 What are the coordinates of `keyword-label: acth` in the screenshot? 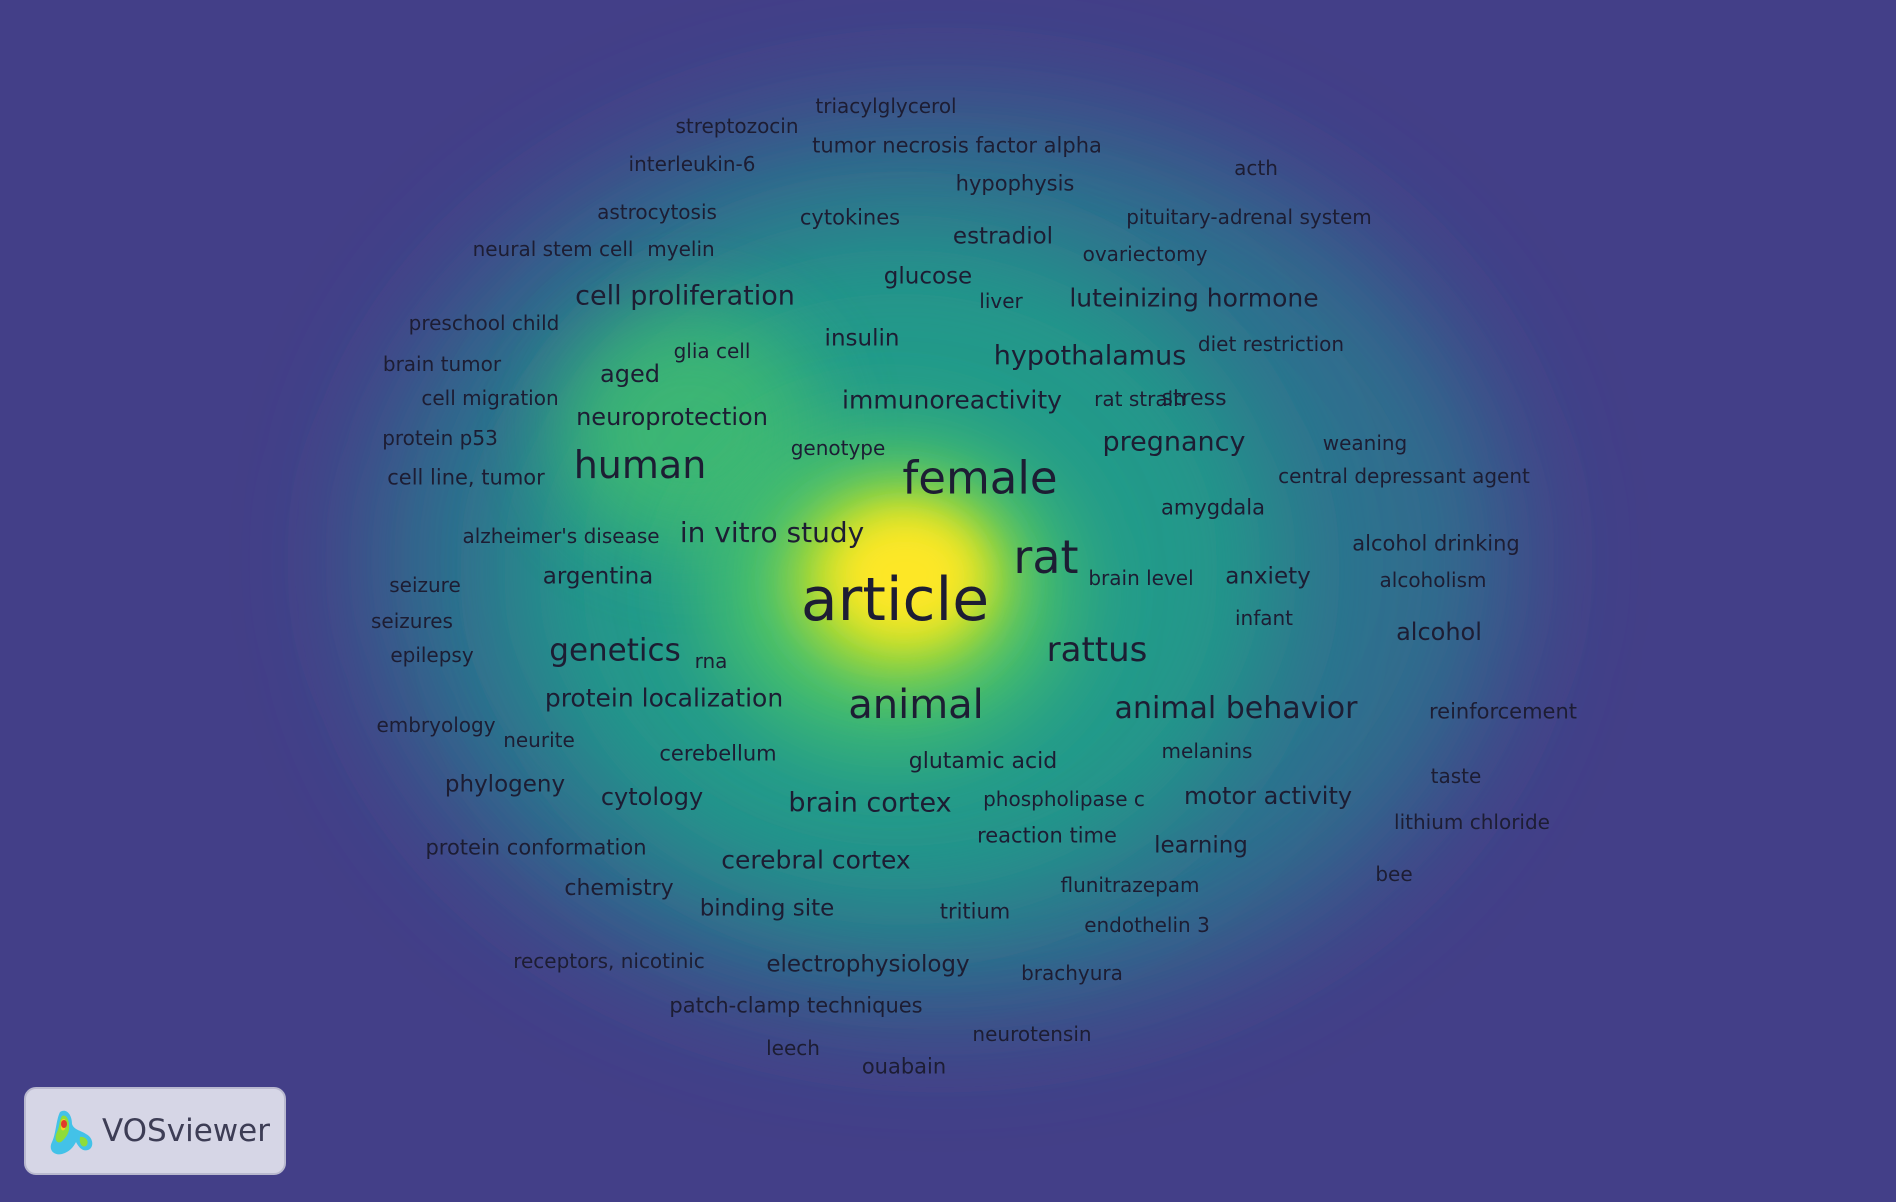 It's located at (1256, 168).